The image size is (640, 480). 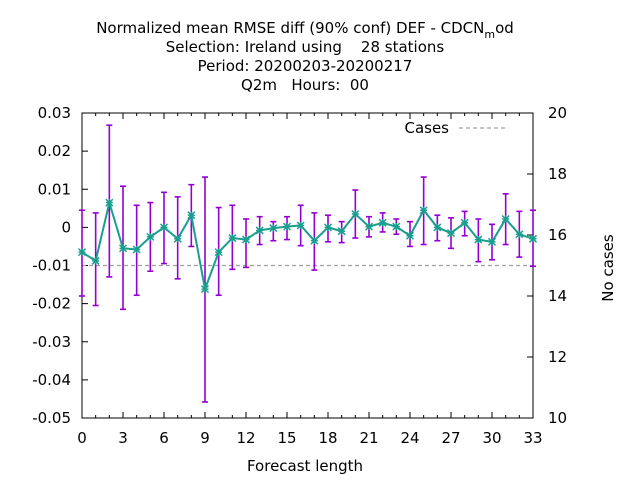 I want to click on rmse-diff-series, so click(x=307, y=246).